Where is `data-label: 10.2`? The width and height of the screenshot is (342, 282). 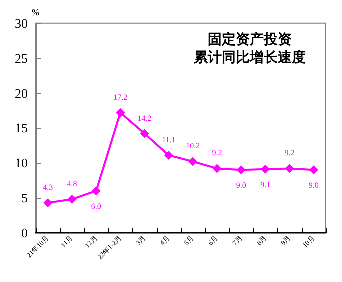
data-label: 10.2 is located at coordinates (193, 146).